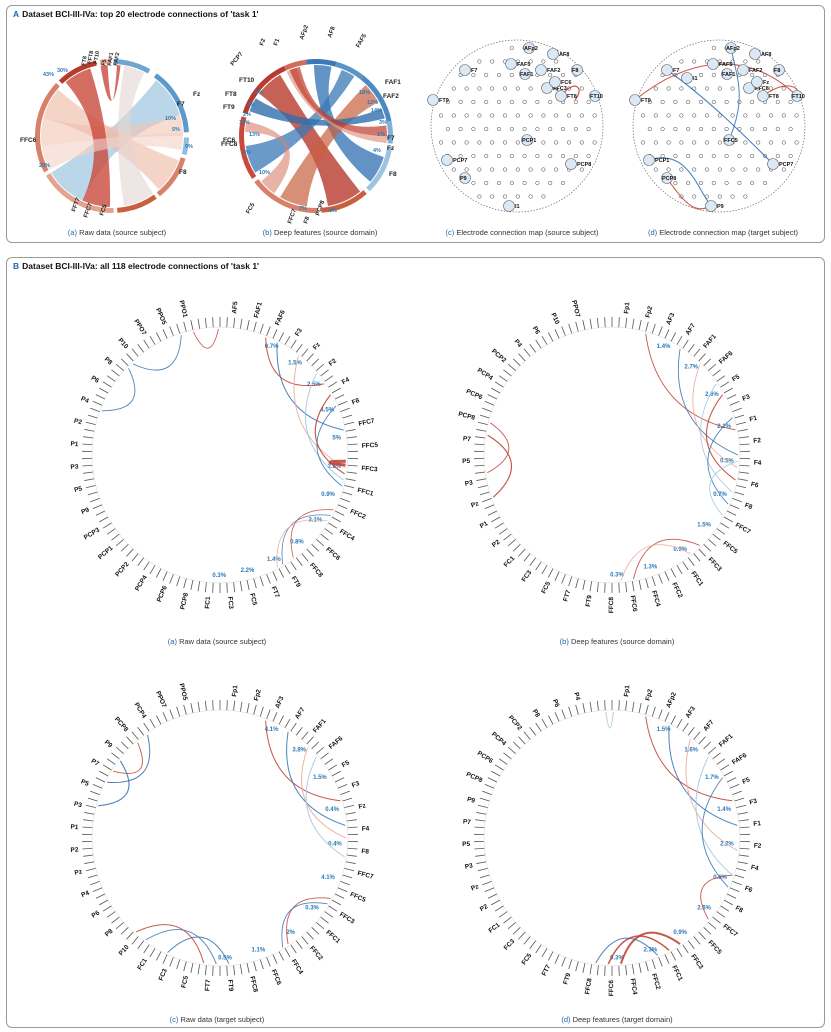 Image resolution: width=831 pixels, height=1032 pixels. What do you see at coordinates (231, 94) in the screenshot?
I see `electrode-label: FT8` at bounding box center [231, 94].